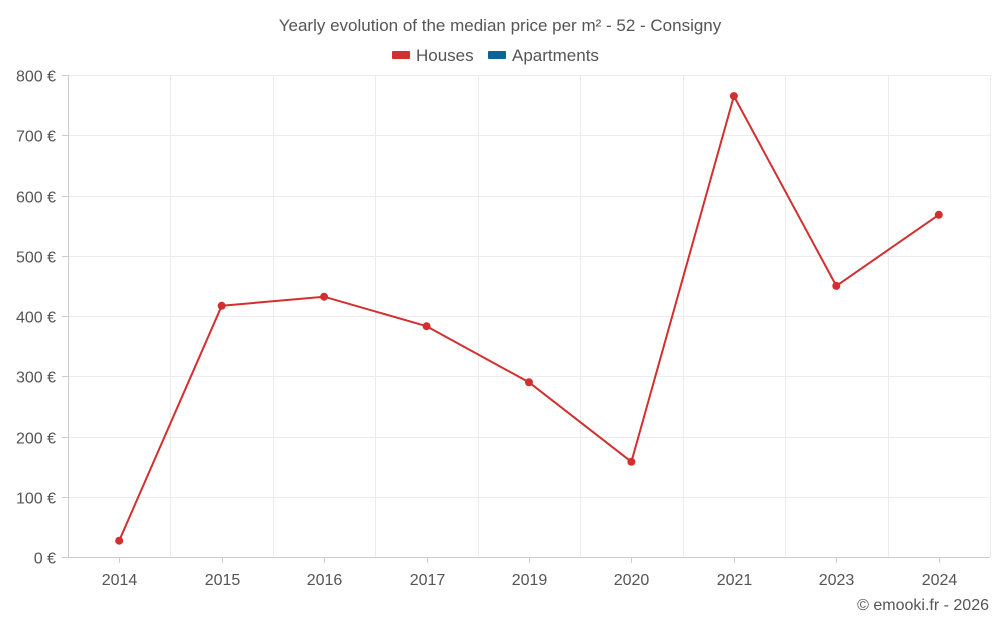 The width and height of the screenshot is (1000, 625). Describe the element at coordinates (36, 378) in the screenshot. I see `y-tick-label: 300 €` at that location.